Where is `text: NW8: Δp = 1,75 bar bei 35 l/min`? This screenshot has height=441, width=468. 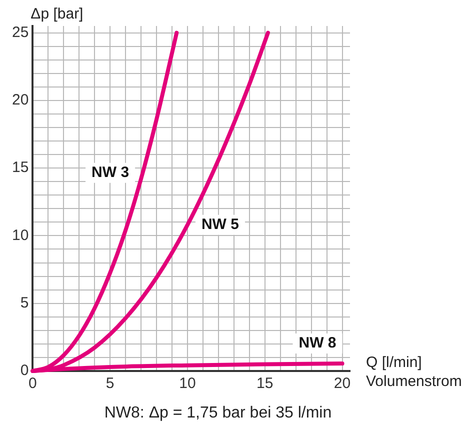
text: NW8: Δp = 1,75 bar bei 35 l/min is located at coordinates (218, 413).